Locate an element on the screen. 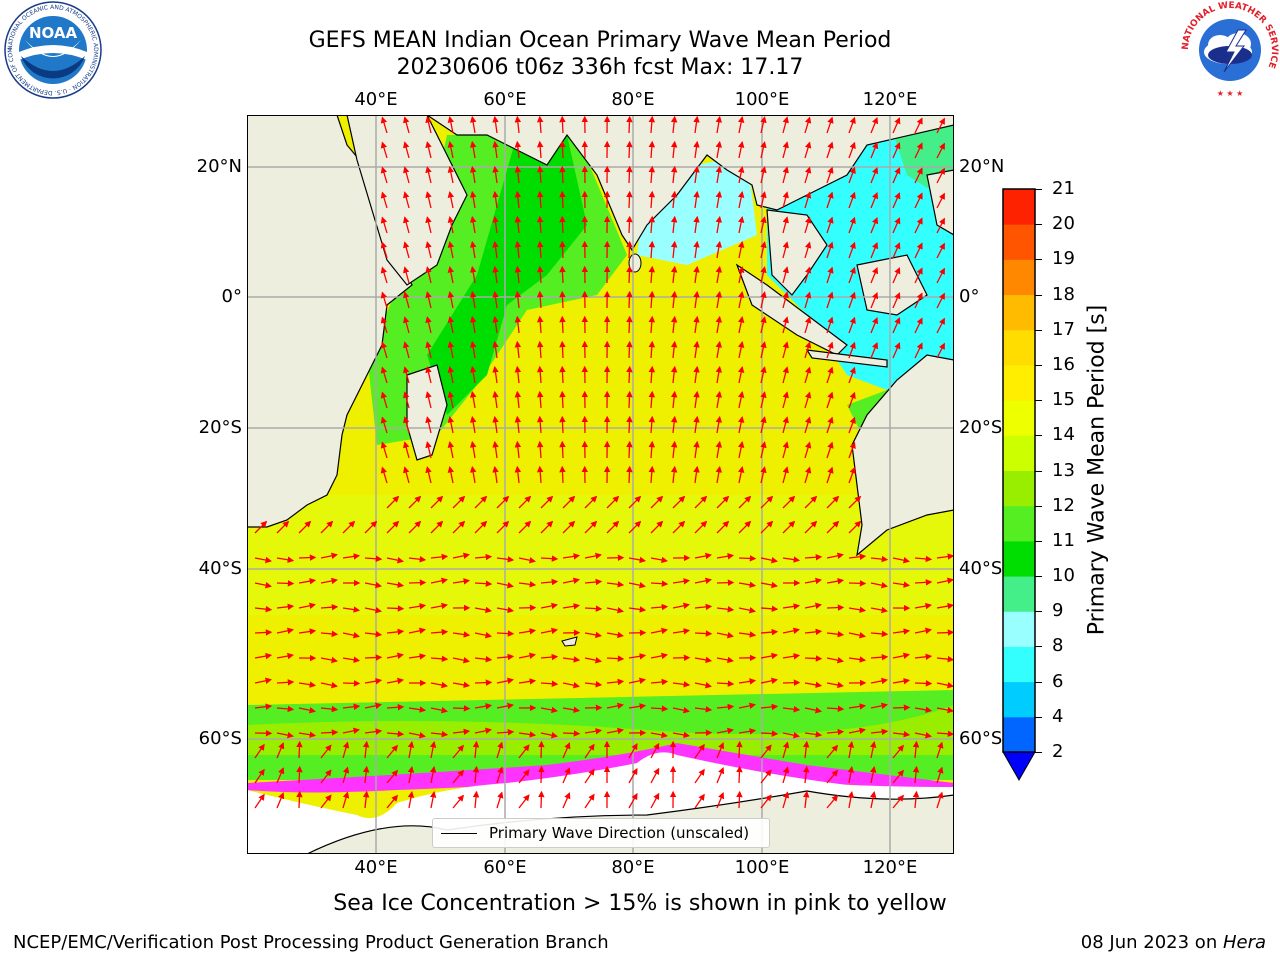  footer-host: Hera is located at coordinates (1244, 942).